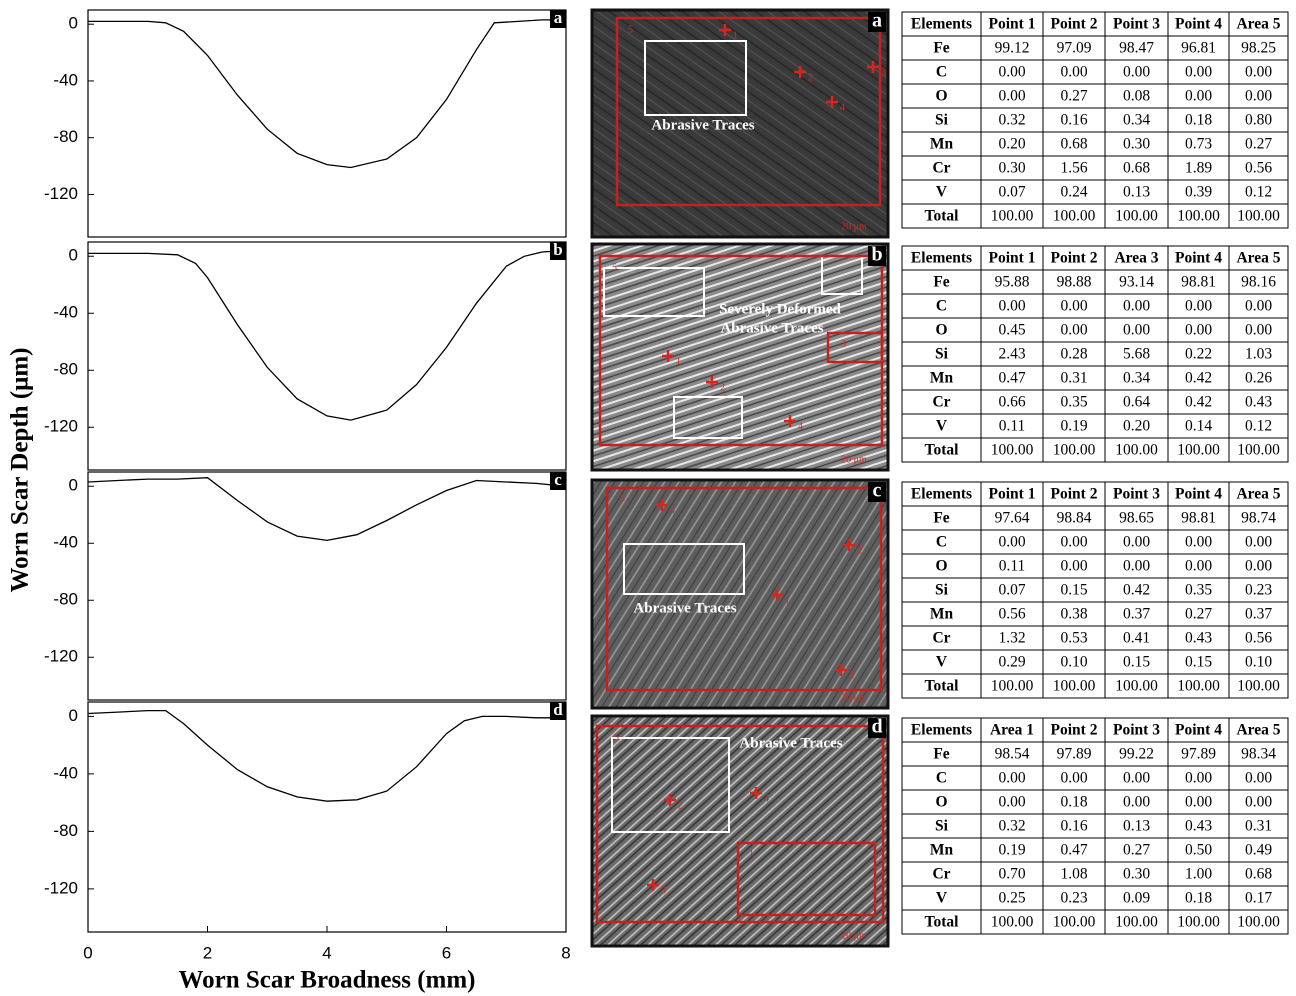 The height and width of the screenshot is (996, 1296). I want to click on table-cell-text: V, so click(942, 898).